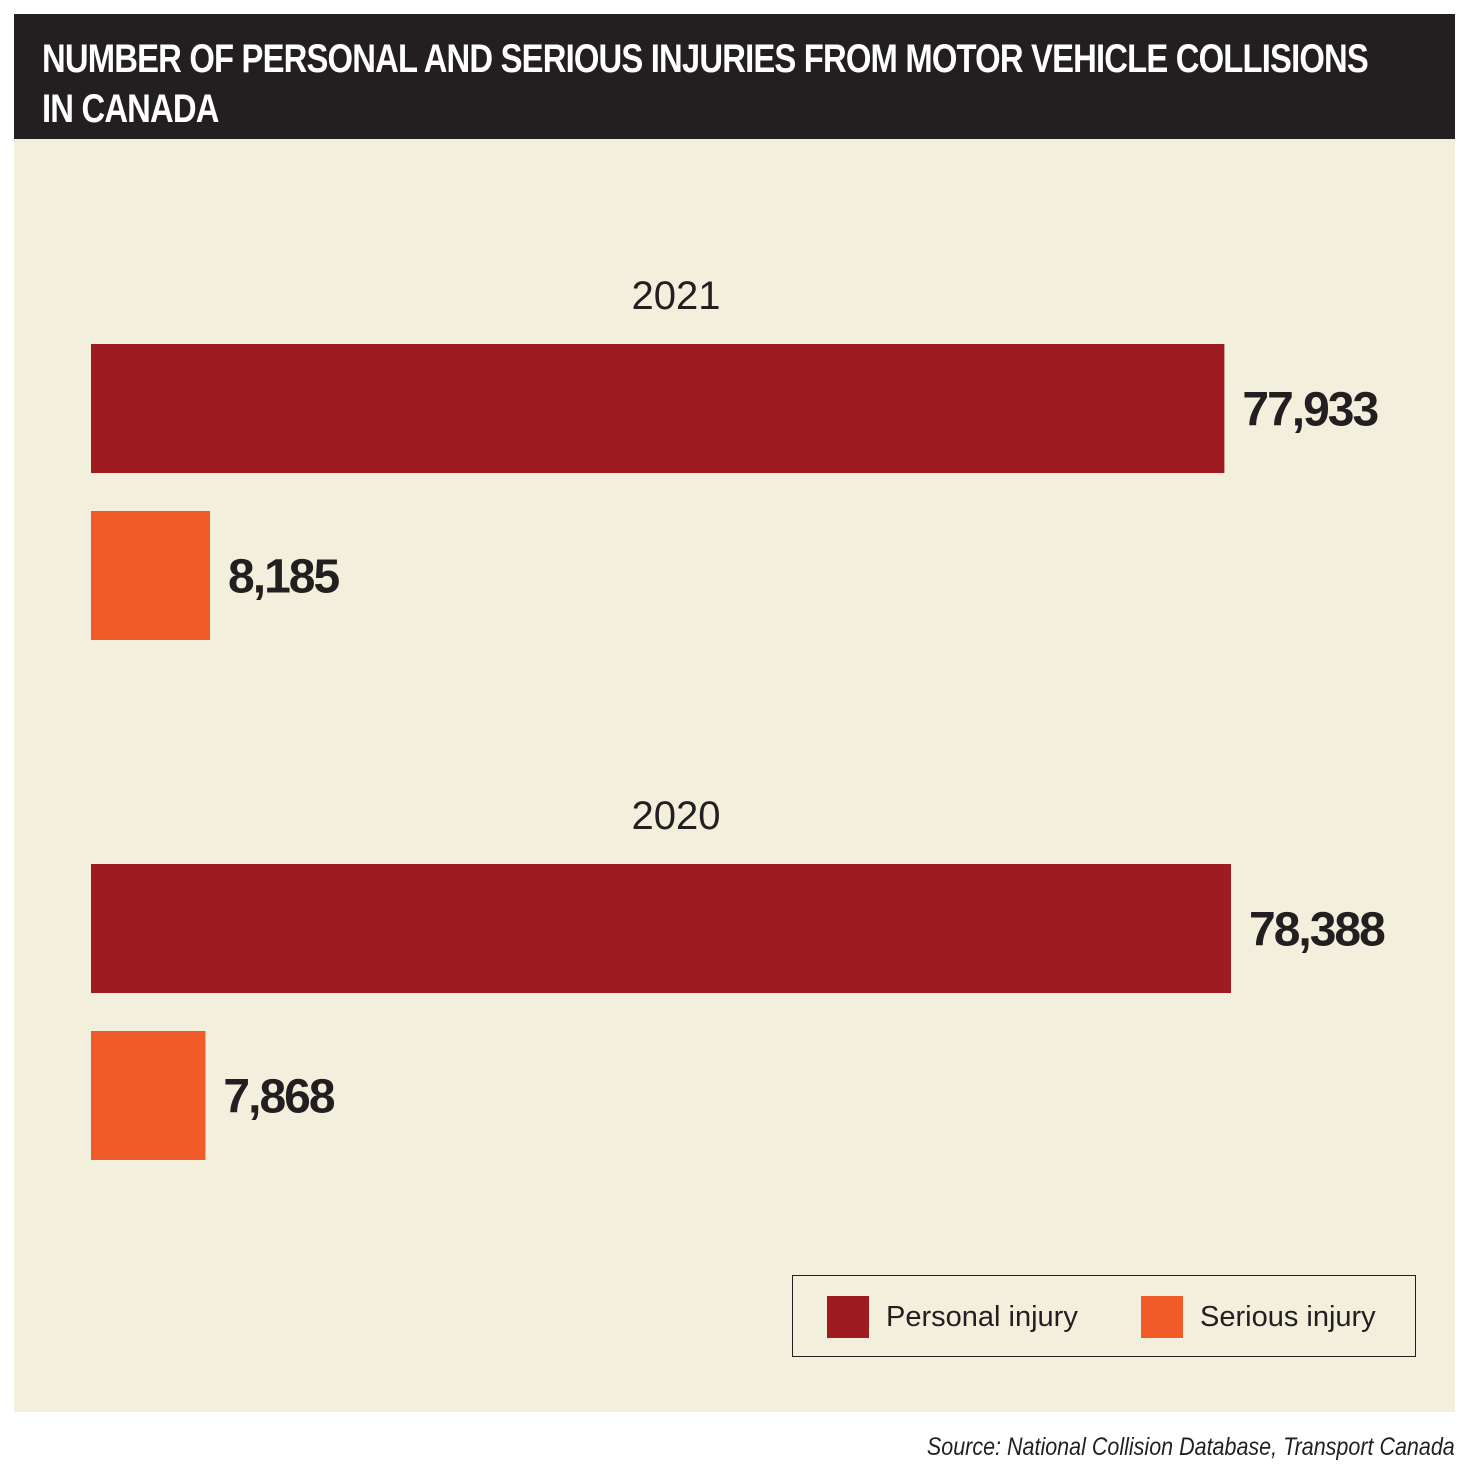 The height and width of the screenshot is (1483, 1471). Describe the element at coordinates (1288, 1316) in the screenshot. I see `legend-label-serious: Serious injury` at that location.